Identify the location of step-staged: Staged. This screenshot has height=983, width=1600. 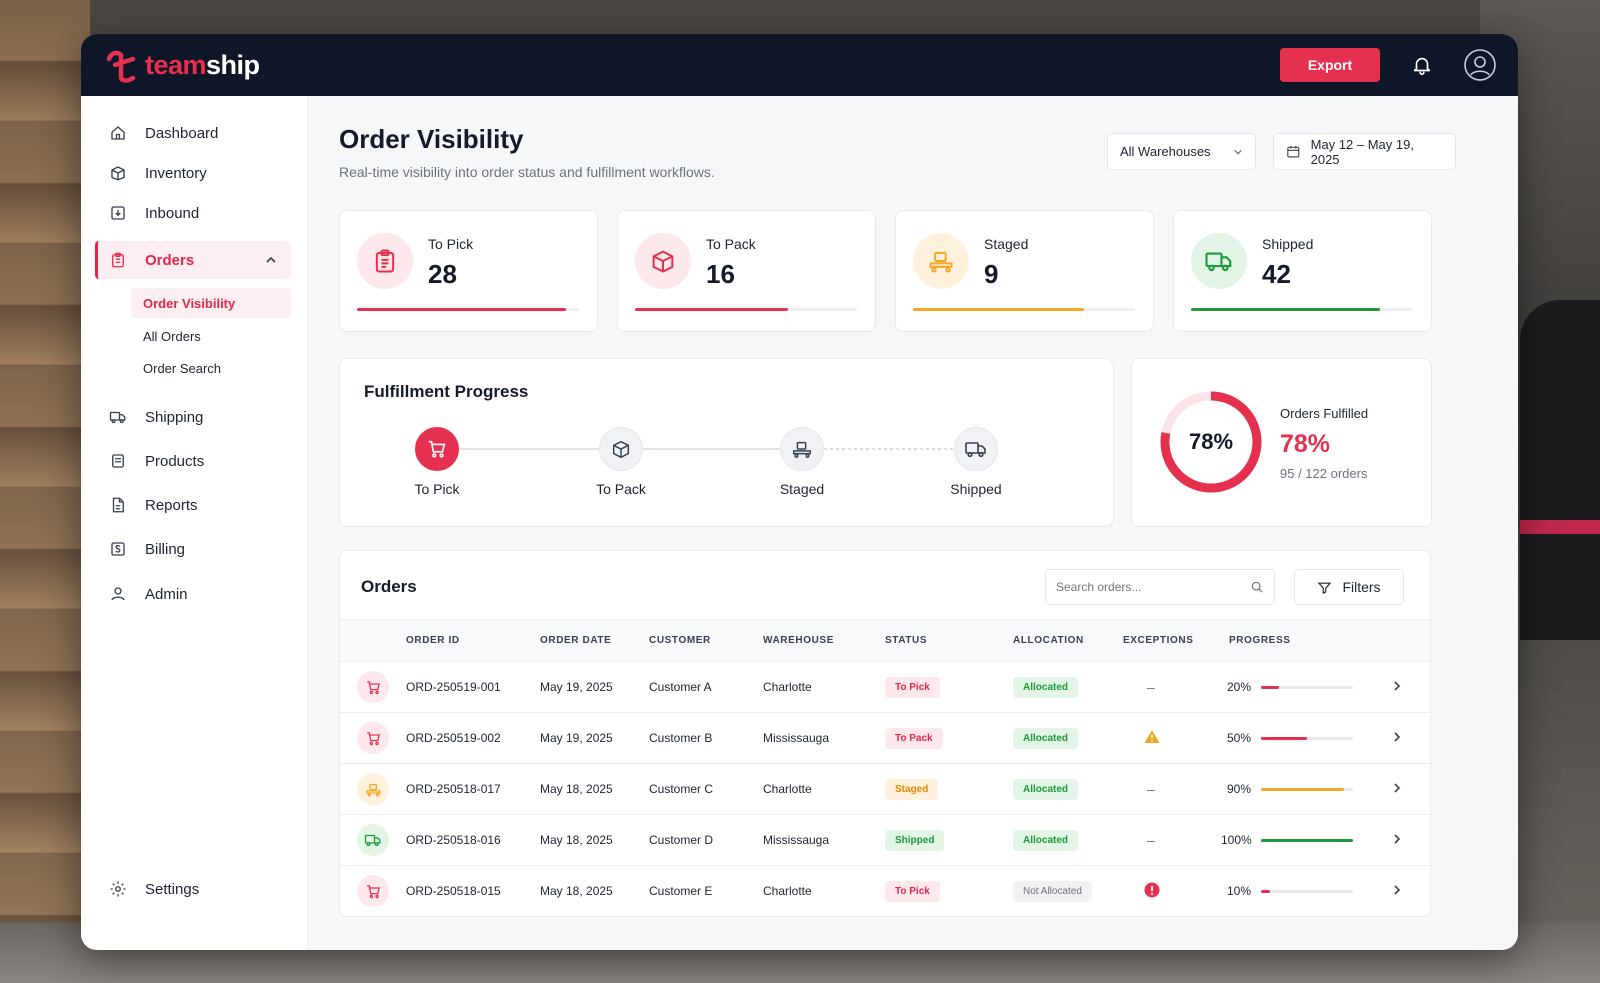
(802, 462).